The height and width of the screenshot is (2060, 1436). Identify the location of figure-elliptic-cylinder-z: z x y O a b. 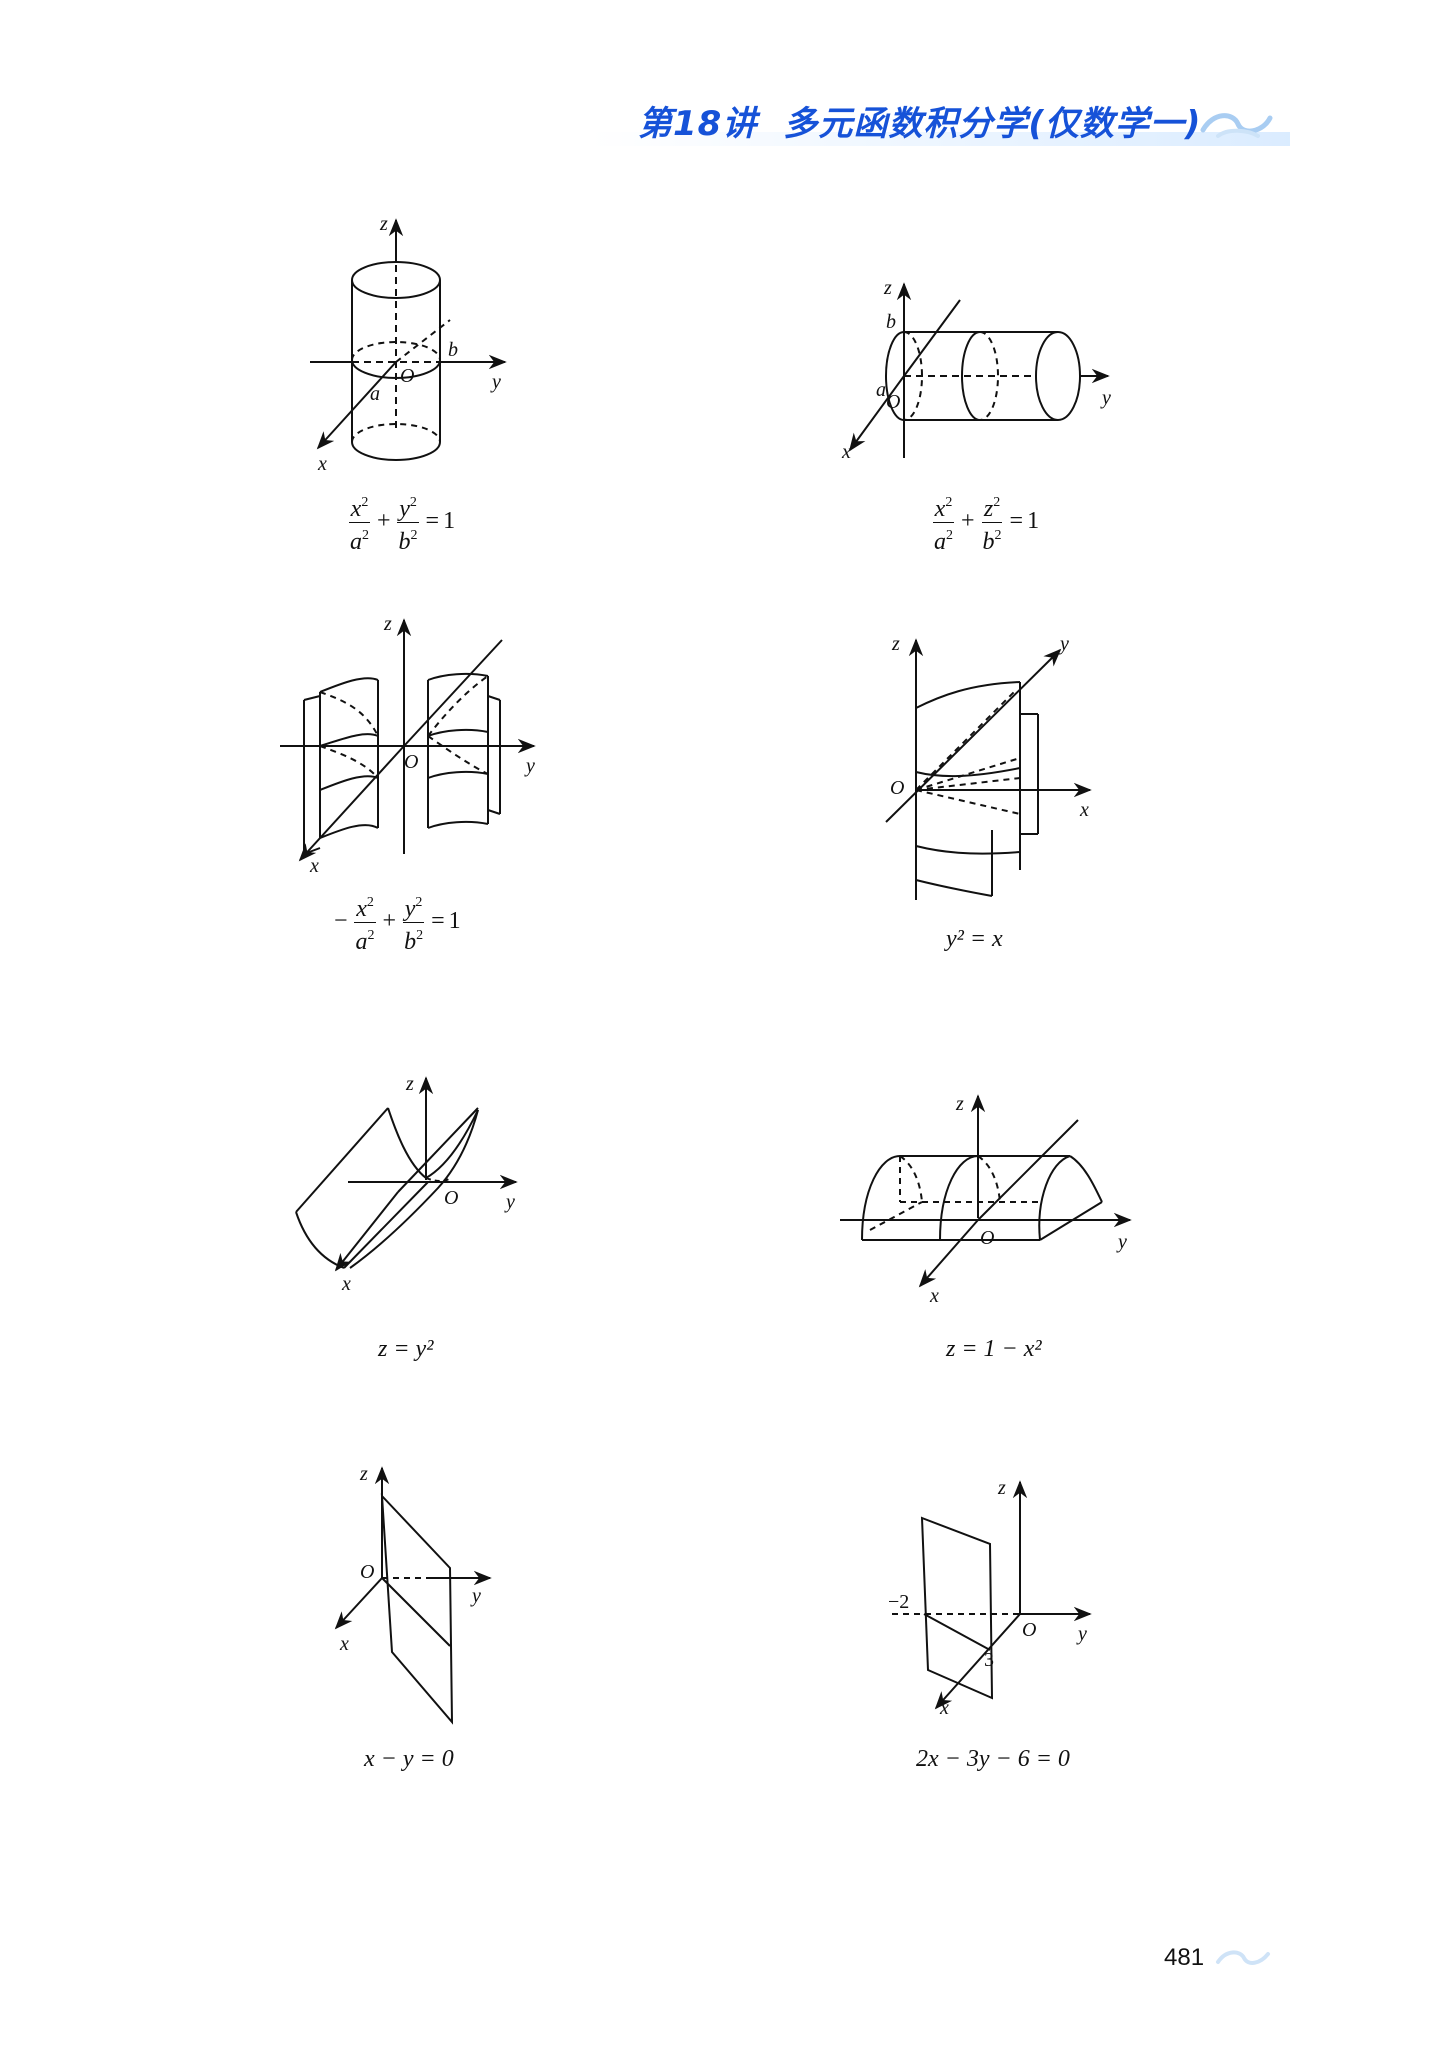
(420, 342).